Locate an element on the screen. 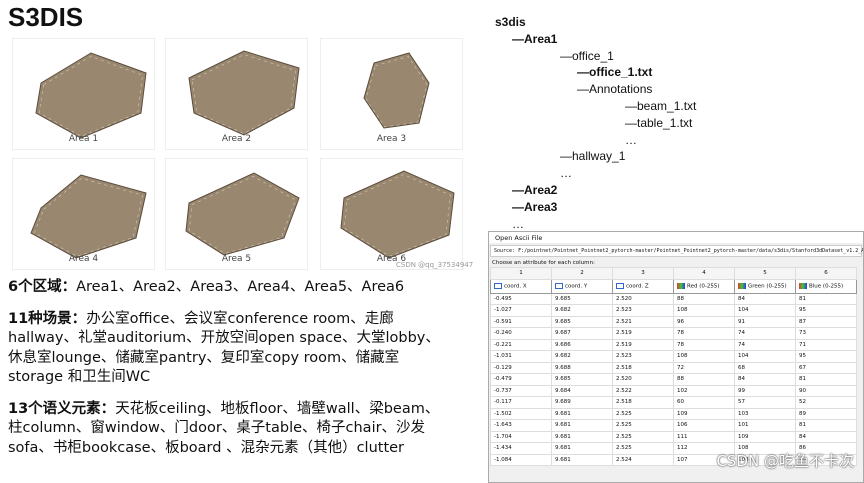  table-cell: 103 is located at coordinates (765, 413).